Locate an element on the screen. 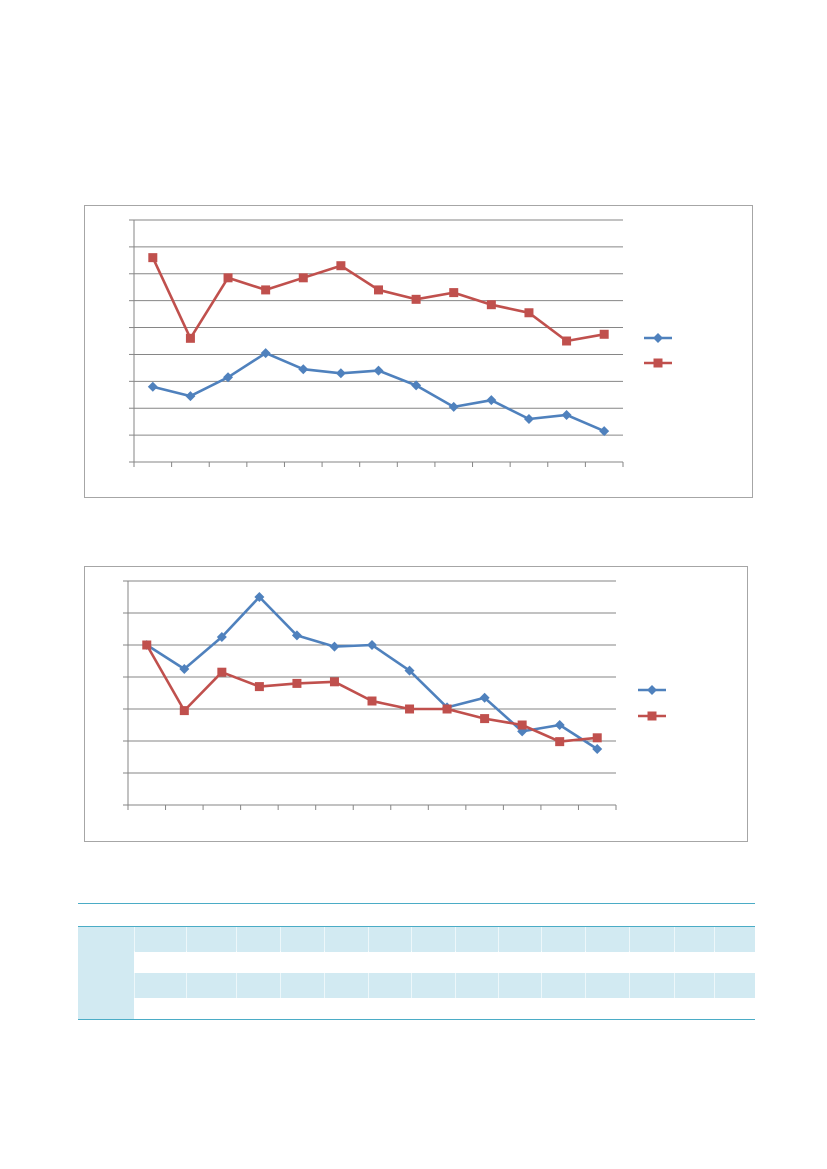 This screenshot has width=827, height=1169. data-table is located at coordinates (416, 961).